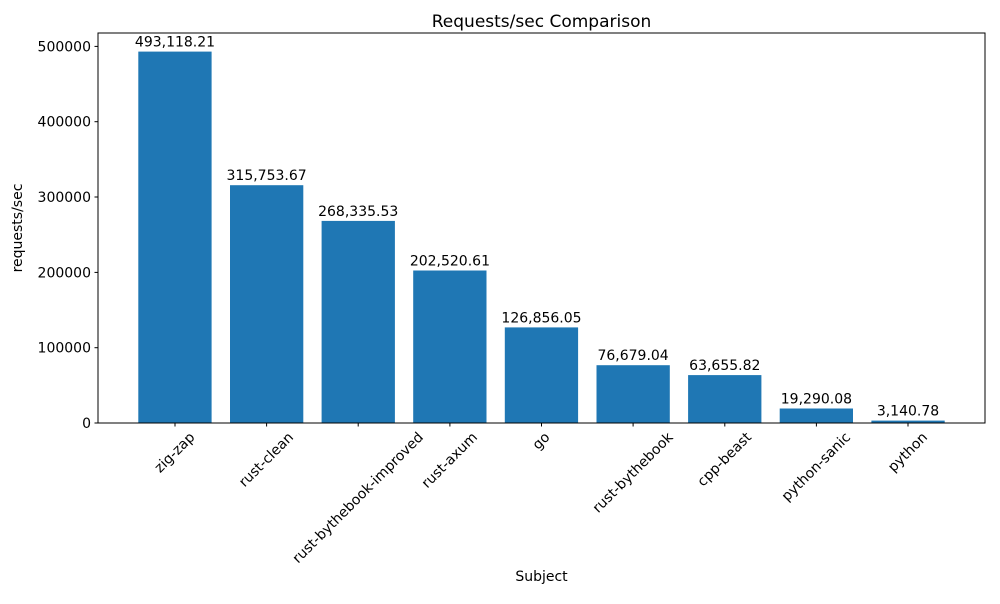 The height and width of the screenshot is (604, 1000). I want to click on bar-python, so click(908, 421).